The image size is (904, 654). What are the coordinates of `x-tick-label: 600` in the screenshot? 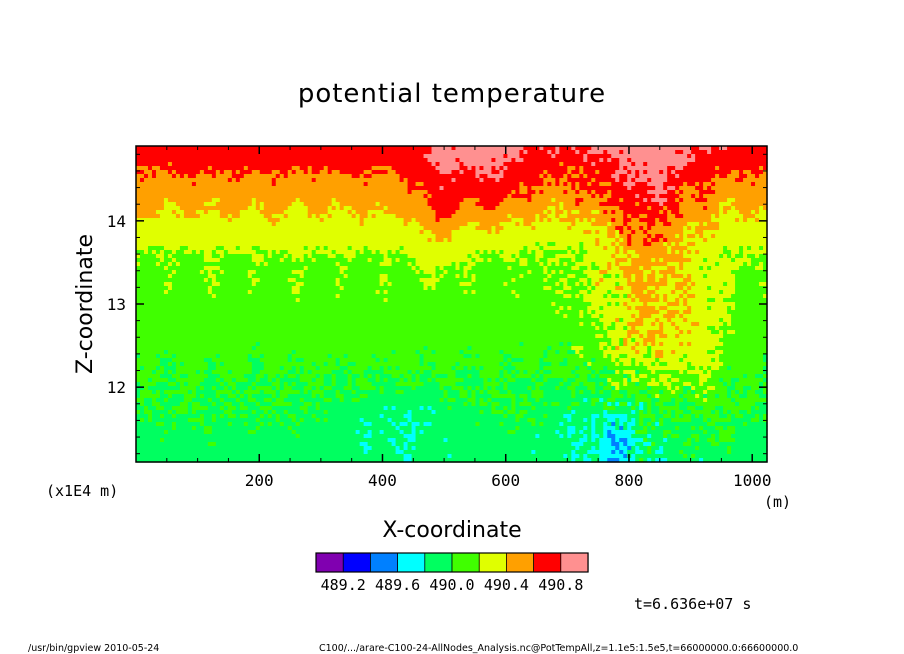 It's located at (505, 480).